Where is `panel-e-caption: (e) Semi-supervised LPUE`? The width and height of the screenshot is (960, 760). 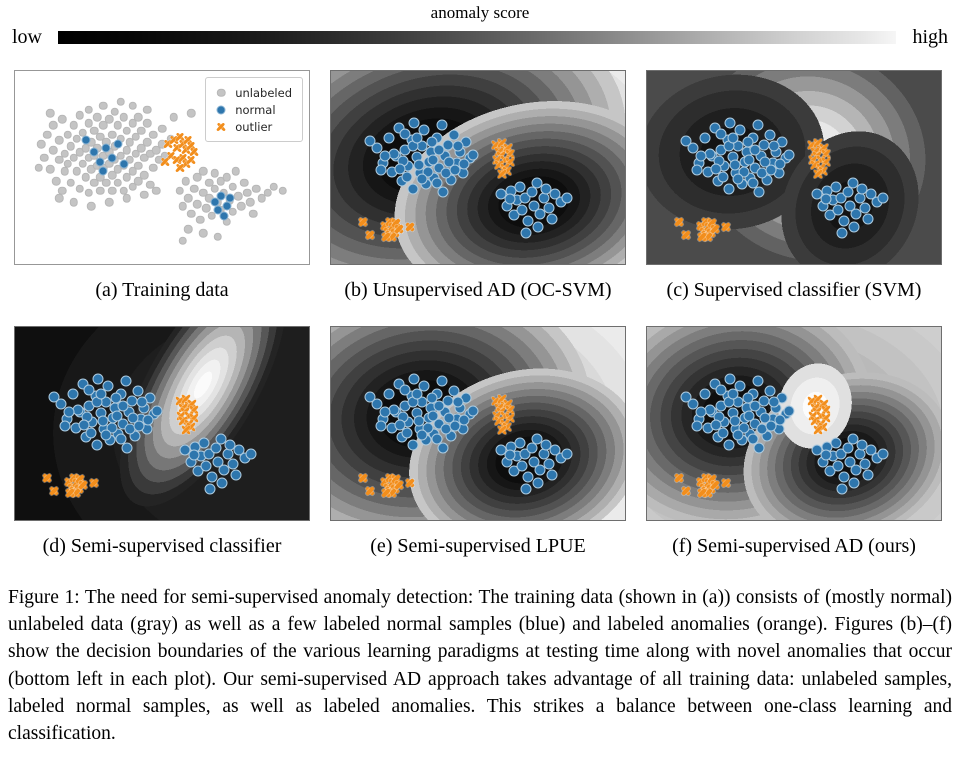
panel-e-caption: (e) Semi-supervised LPUE is located at coordinates (478, 546).